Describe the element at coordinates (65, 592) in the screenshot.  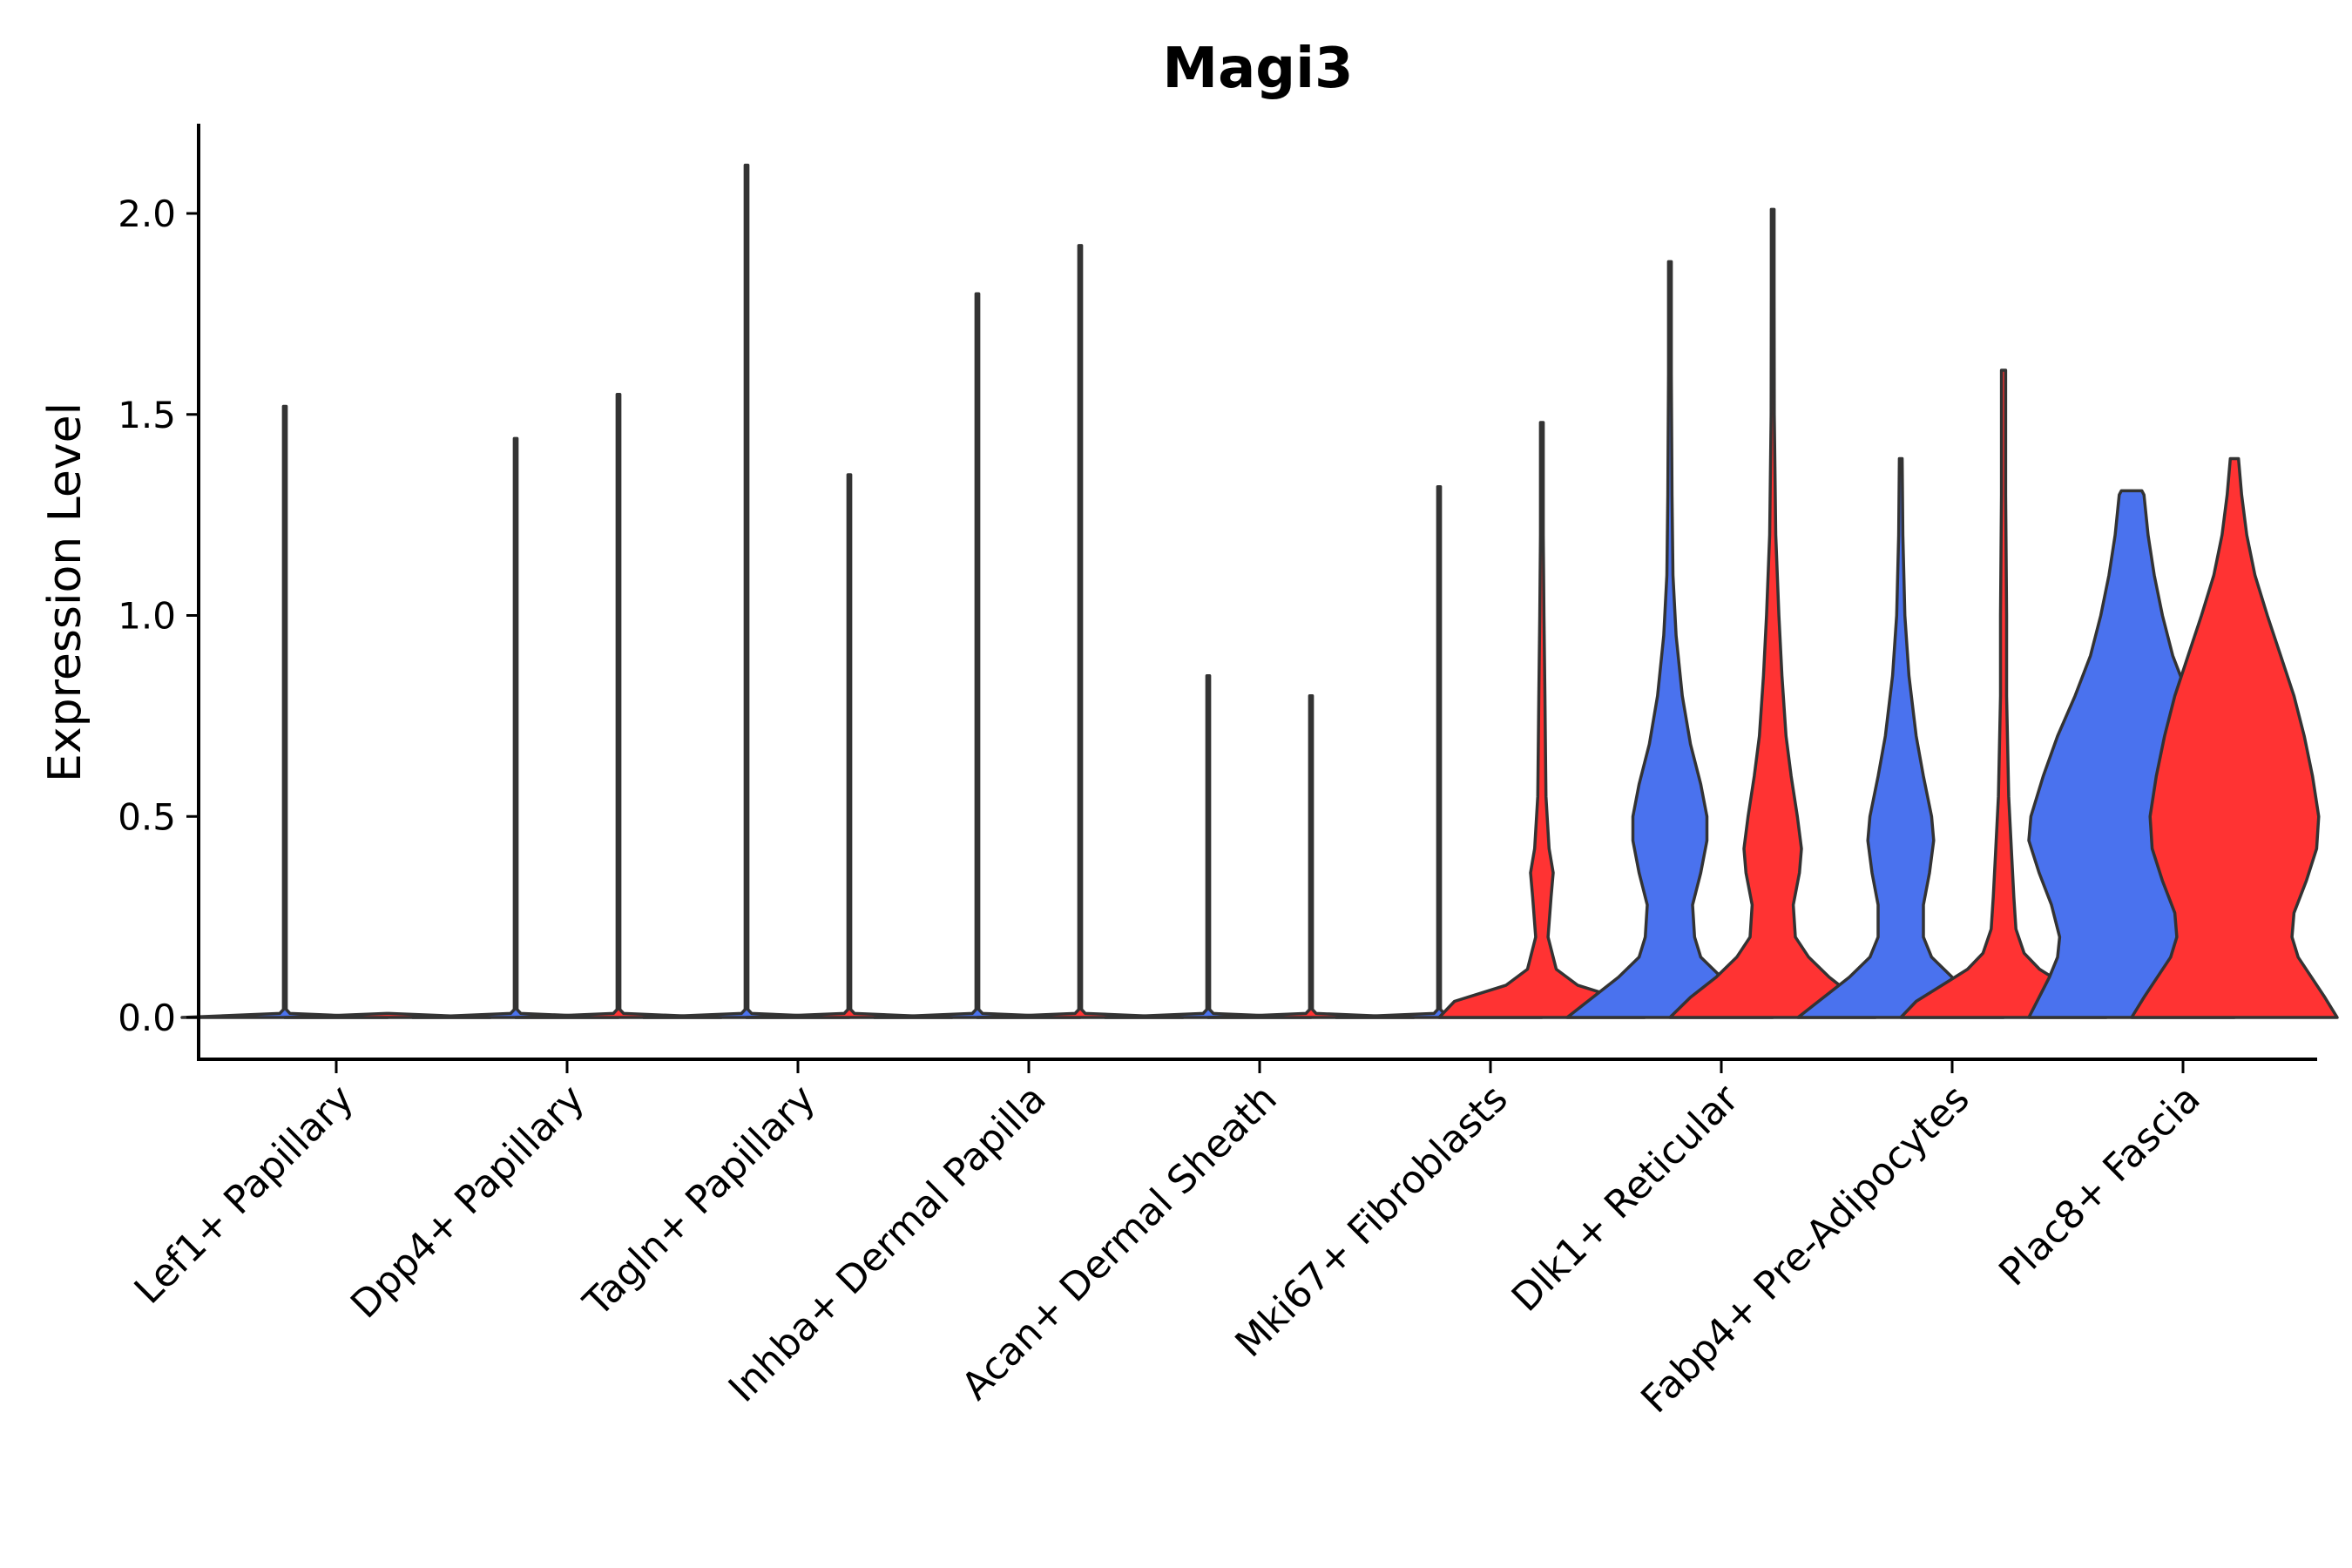
I see `y-axis-label: Expression Level` at that location.